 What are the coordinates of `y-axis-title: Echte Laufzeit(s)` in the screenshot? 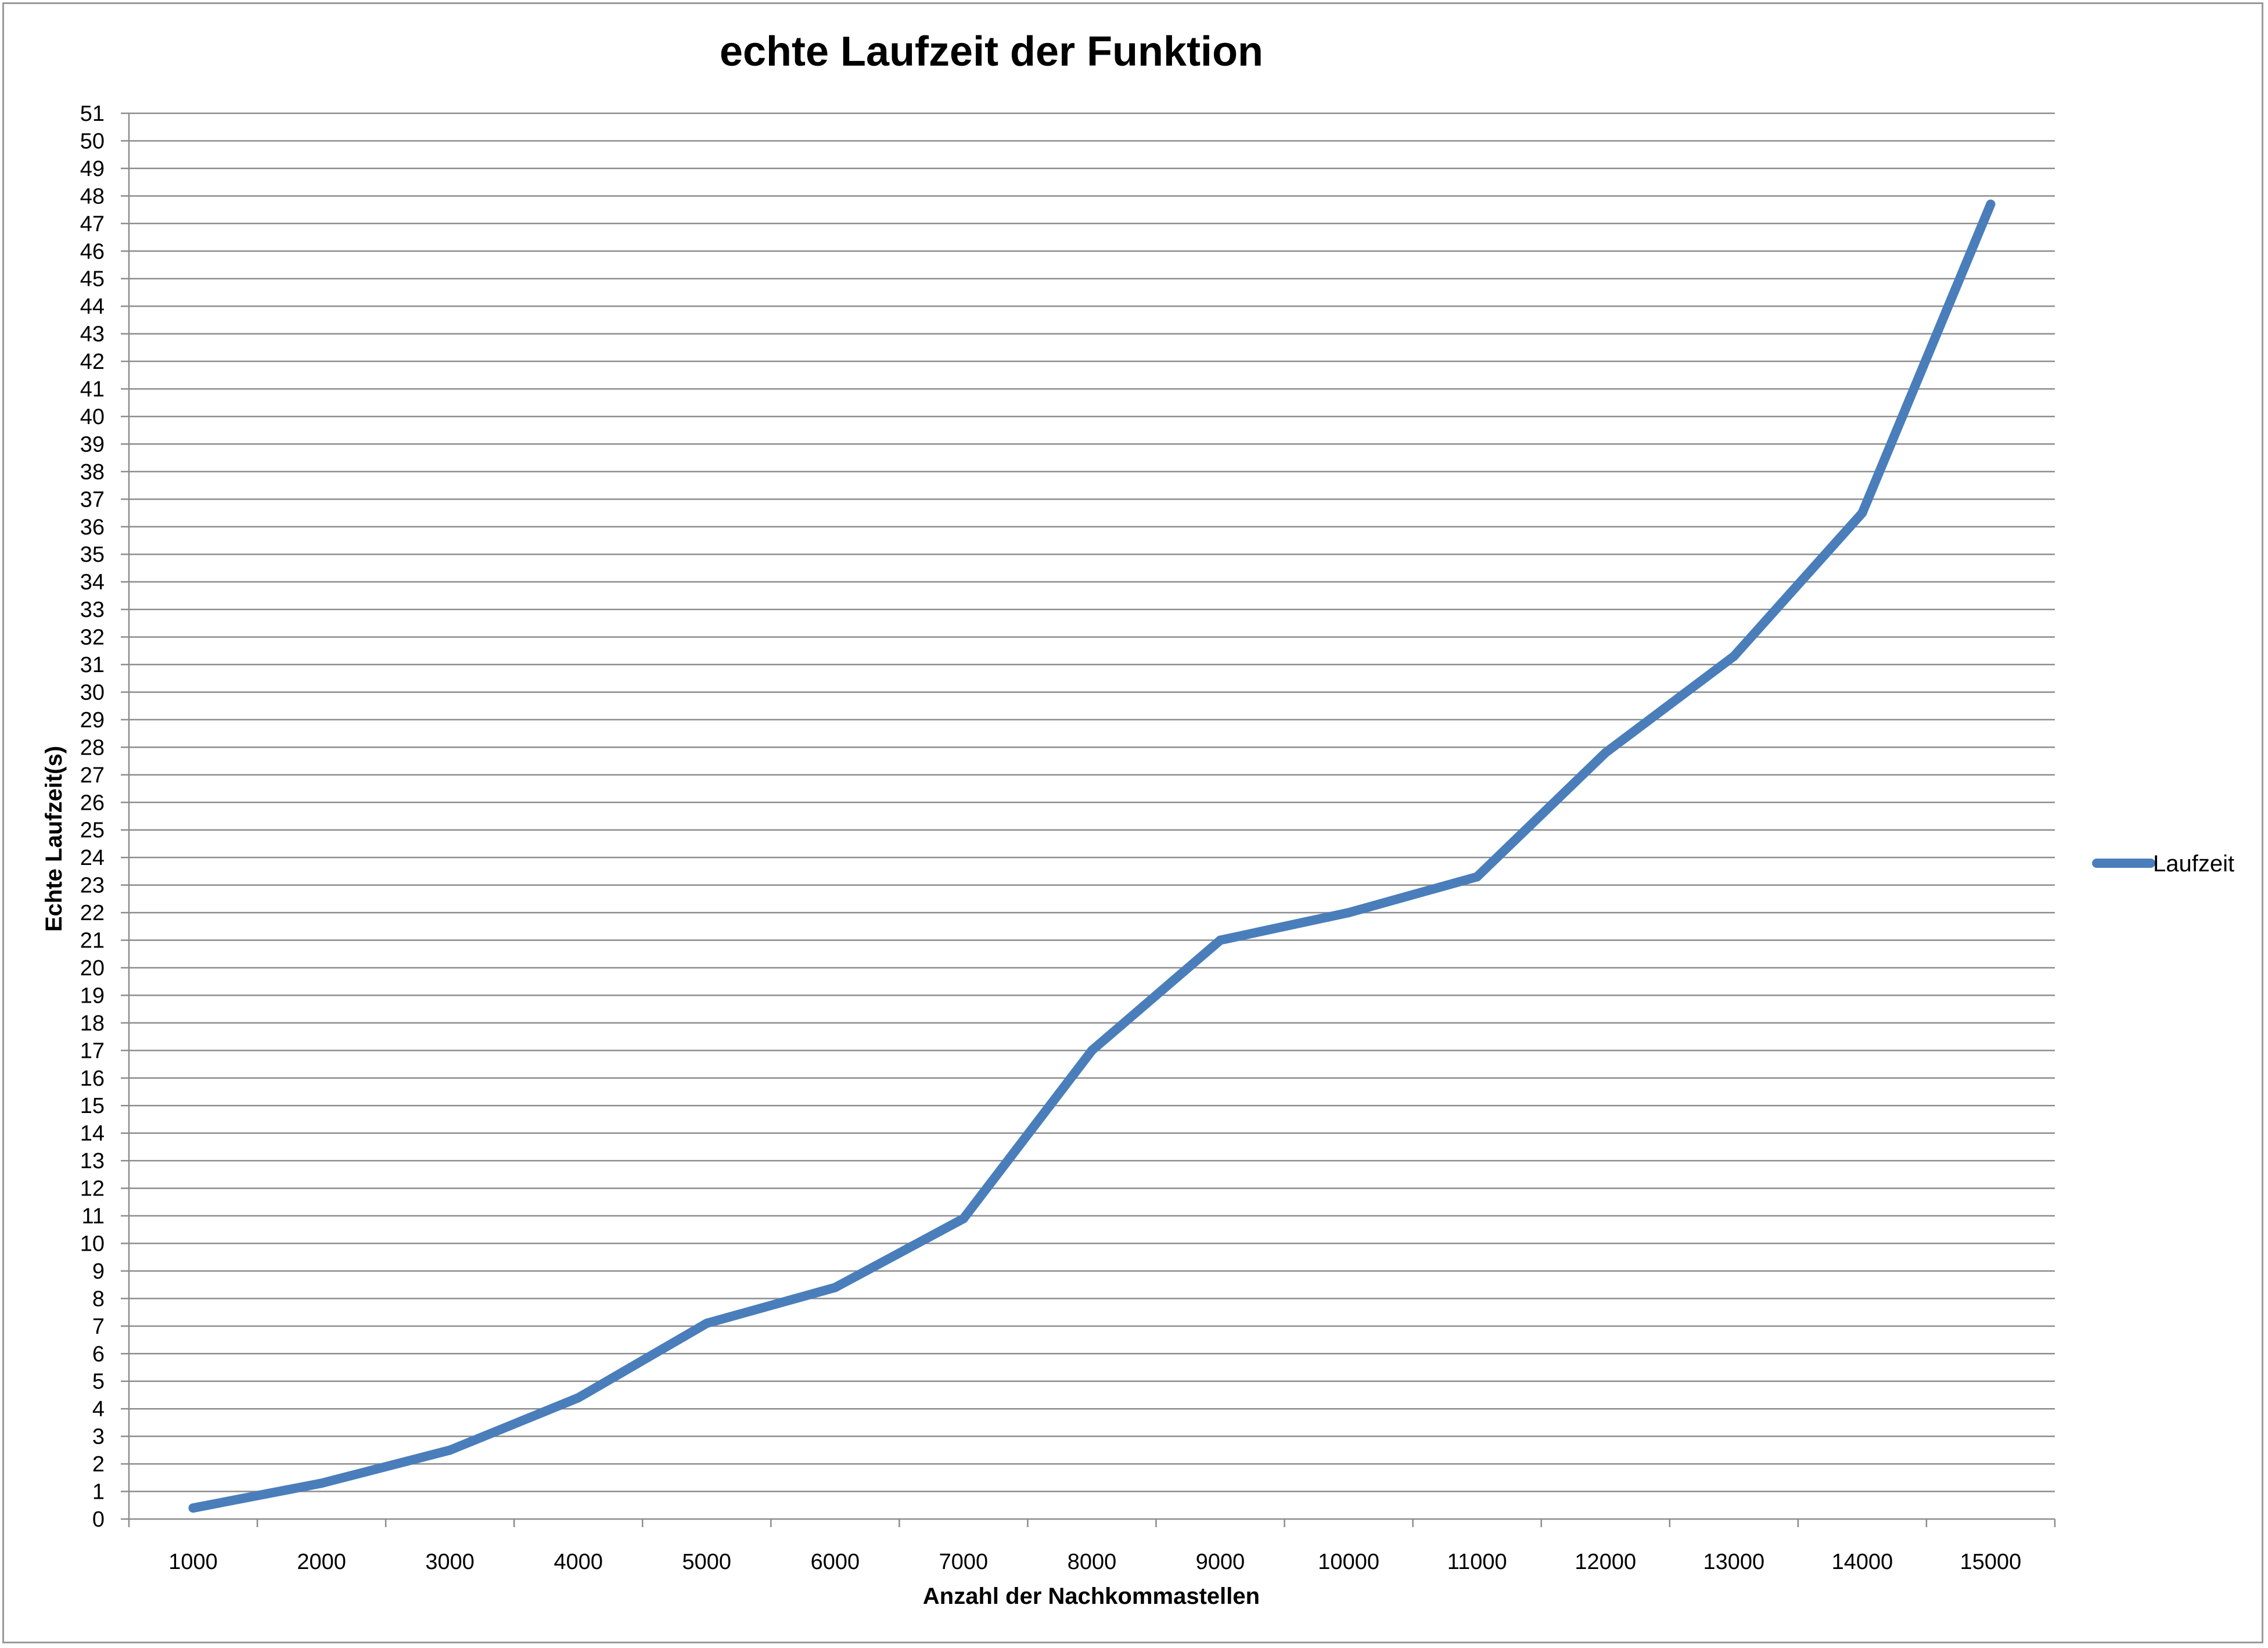 It's located at (54, 839).